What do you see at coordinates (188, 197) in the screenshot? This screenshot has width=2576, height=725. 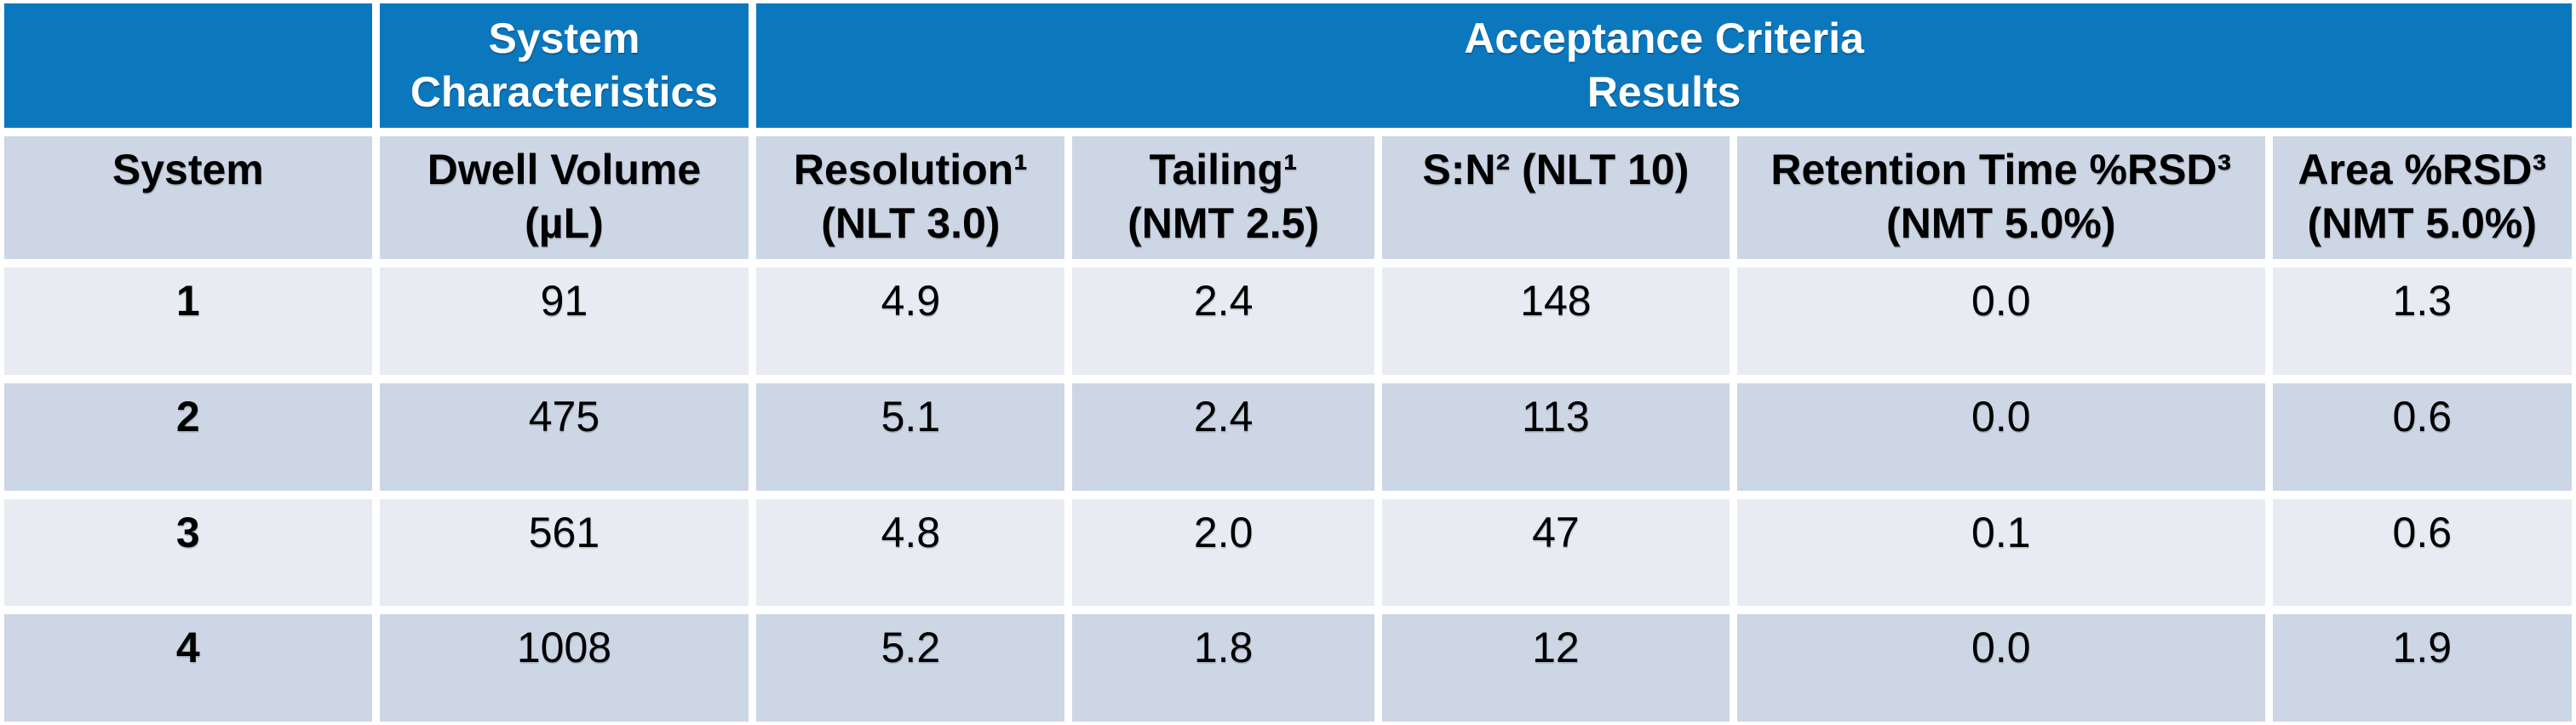 I see `col-header-system: System` at bounding box center [188, 197].